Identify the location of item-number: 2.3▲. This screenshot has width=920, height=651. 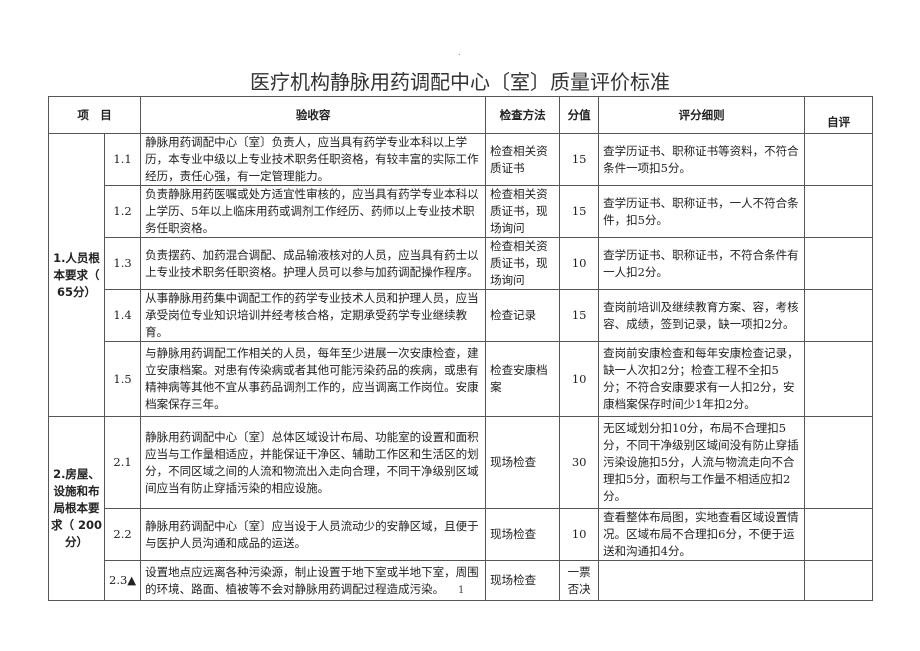
(122, 580).